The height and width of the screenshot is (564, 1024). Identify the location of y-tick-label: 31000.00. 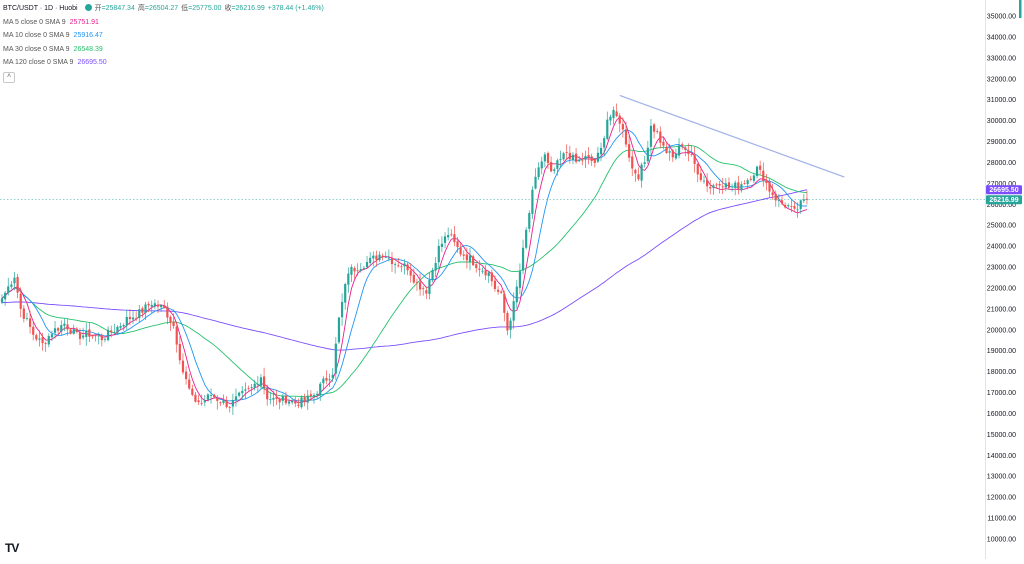
(1001, 100).